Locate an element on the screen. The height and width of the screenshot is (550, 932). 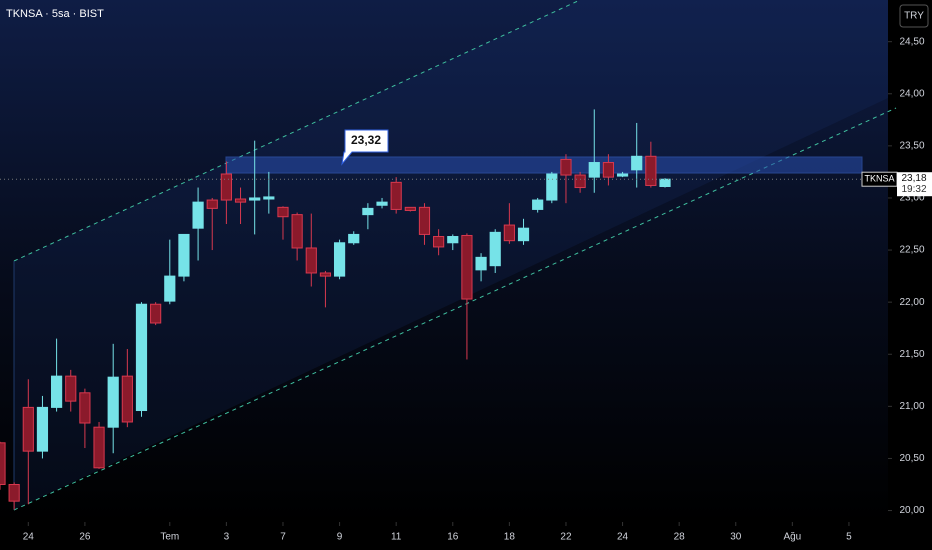
y-tick-label: 23,50 is located at coordinates (911, 146).